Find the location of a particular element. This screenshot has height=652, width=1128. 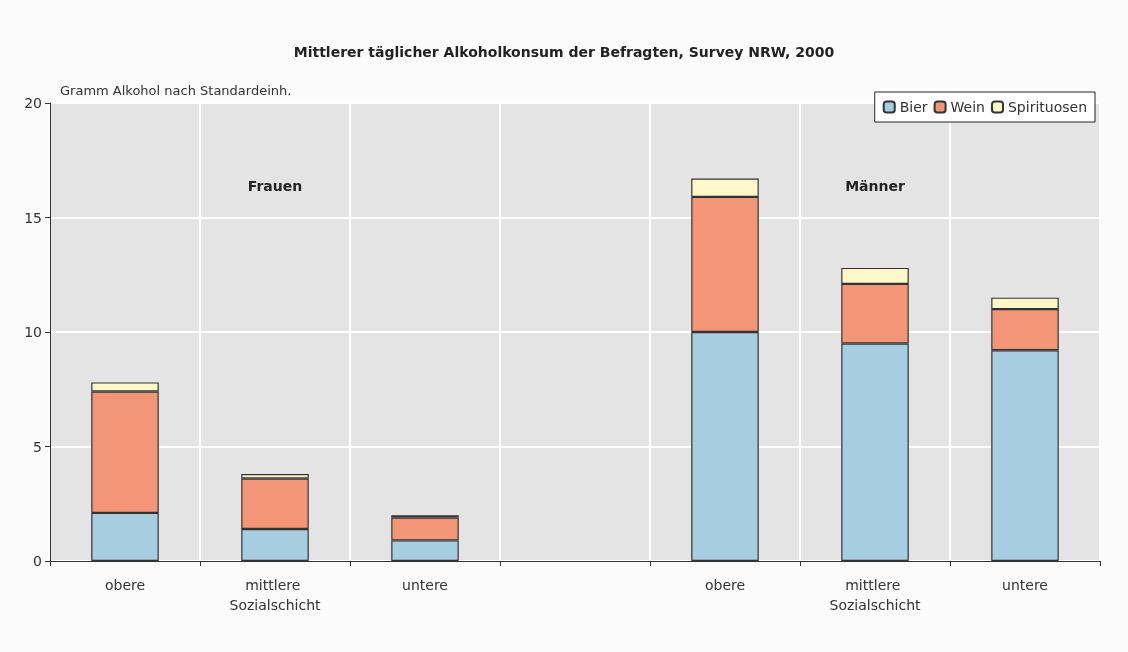

legend-label: Spirituosen is located at coordinates (1047, 107).